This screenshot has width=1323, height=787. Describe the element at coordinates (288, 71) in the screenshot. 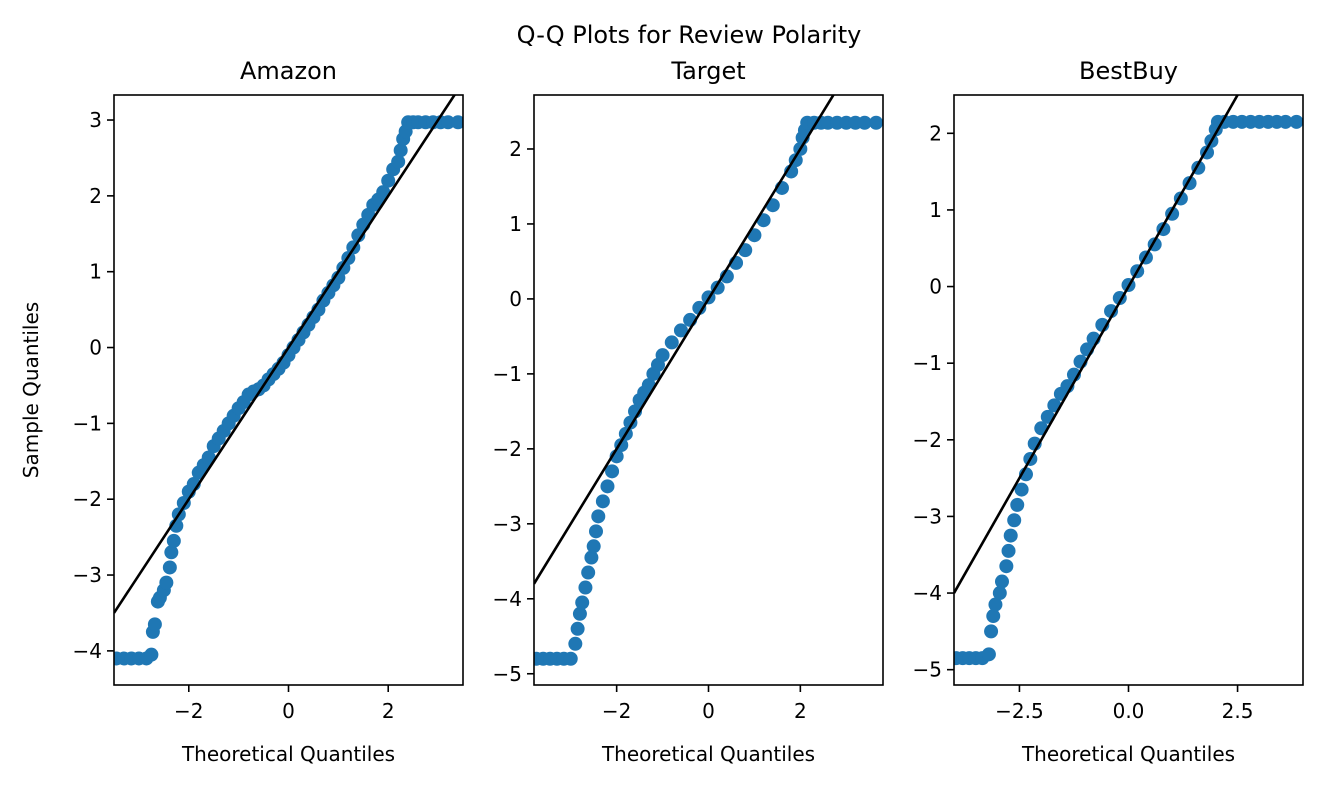

I see `subplot-title: Amazon` at that location.